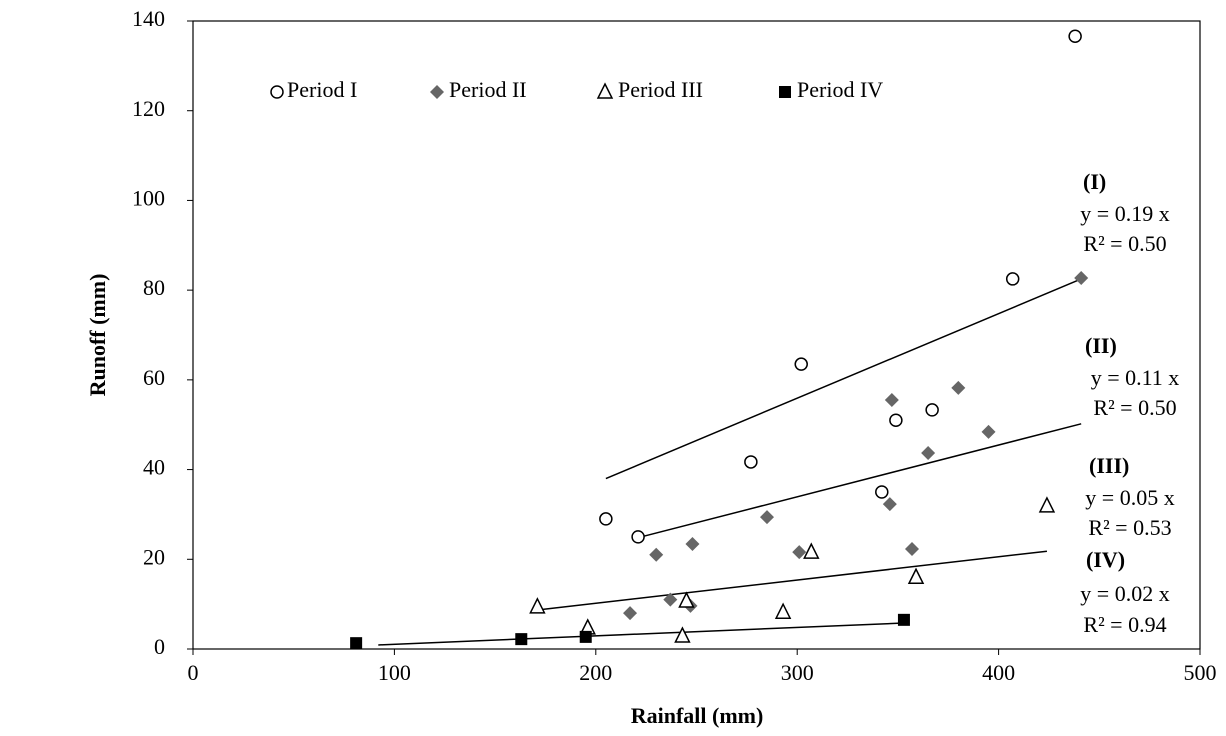 The height and width of the screenshot is (736, 1226). Describe the element at coordinates (1105, 559) in the screenshot. I see `trend-label: (IV)` at that location.